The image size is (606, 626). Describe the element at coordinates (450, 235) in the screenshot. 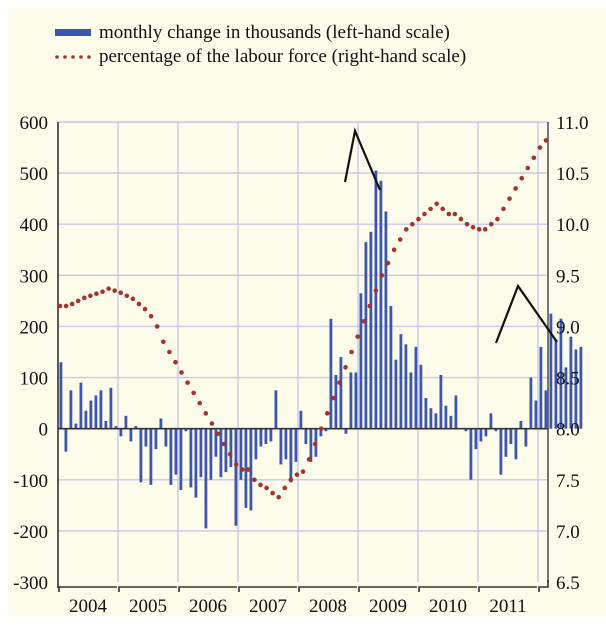

I see `annotations` at that location.